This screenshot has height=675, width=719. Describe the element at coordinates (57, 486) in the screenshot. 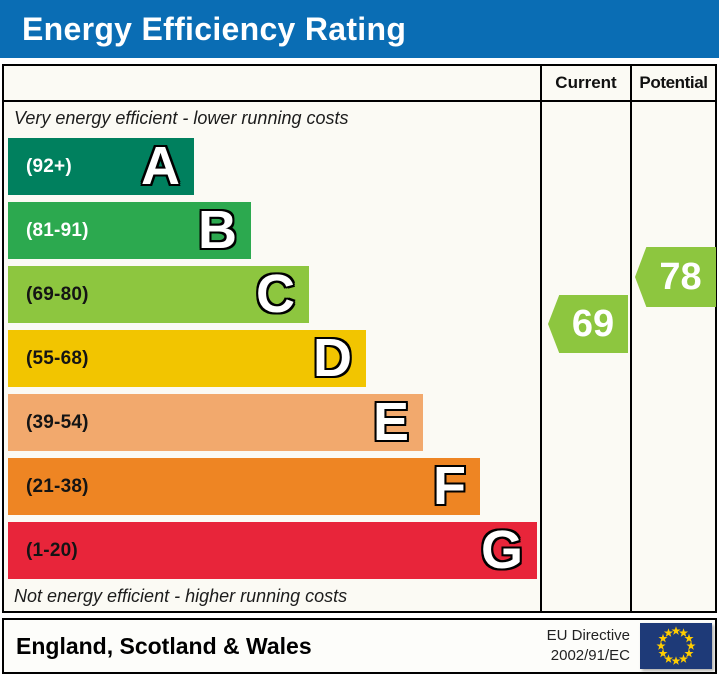

I see `band-range-label: (21-38)` at that location.